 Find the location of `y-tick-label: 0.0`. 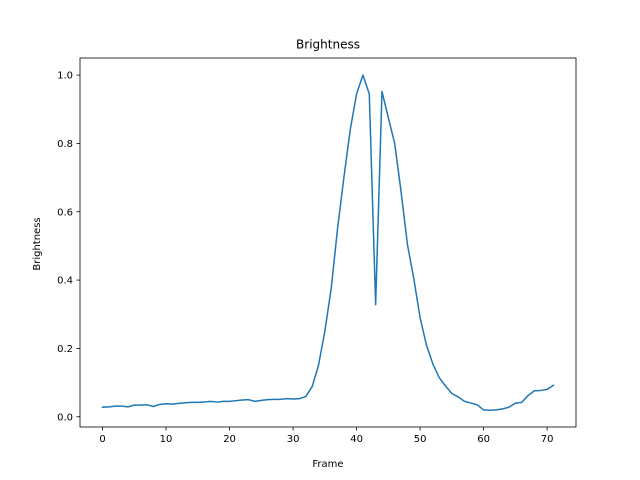

y-tick-label: 0.0 is located at coordinates (65, 417).